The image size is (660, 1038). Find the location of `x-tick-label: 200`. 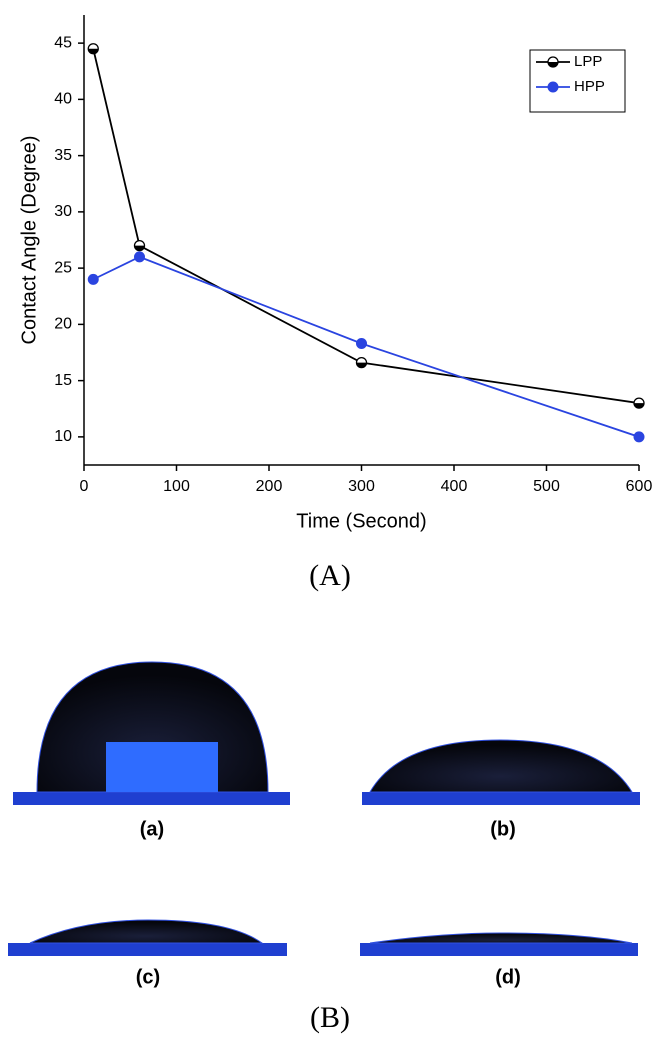

x-tick-label: 200 is located at coordinates (269, 486).